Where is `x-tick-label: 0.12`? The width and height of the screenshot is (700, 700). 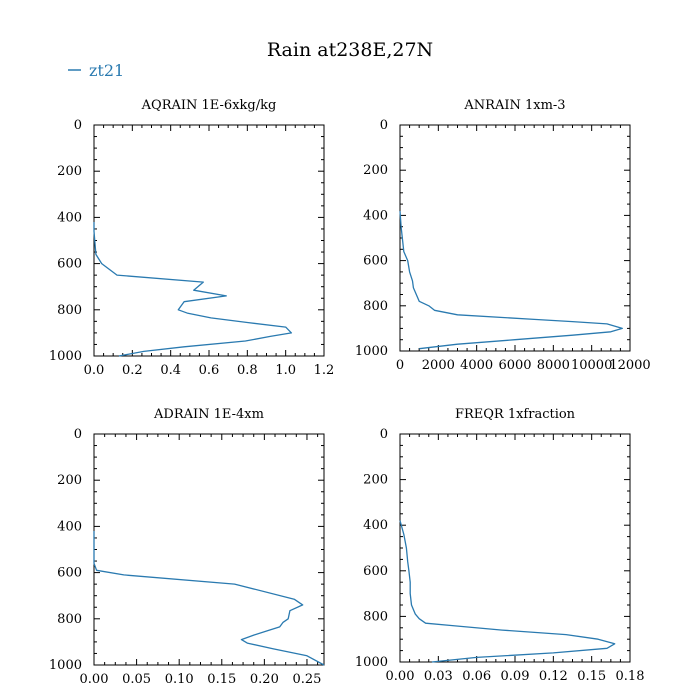 x-tick-label: 0.12 is located at coordinates (553, 676).